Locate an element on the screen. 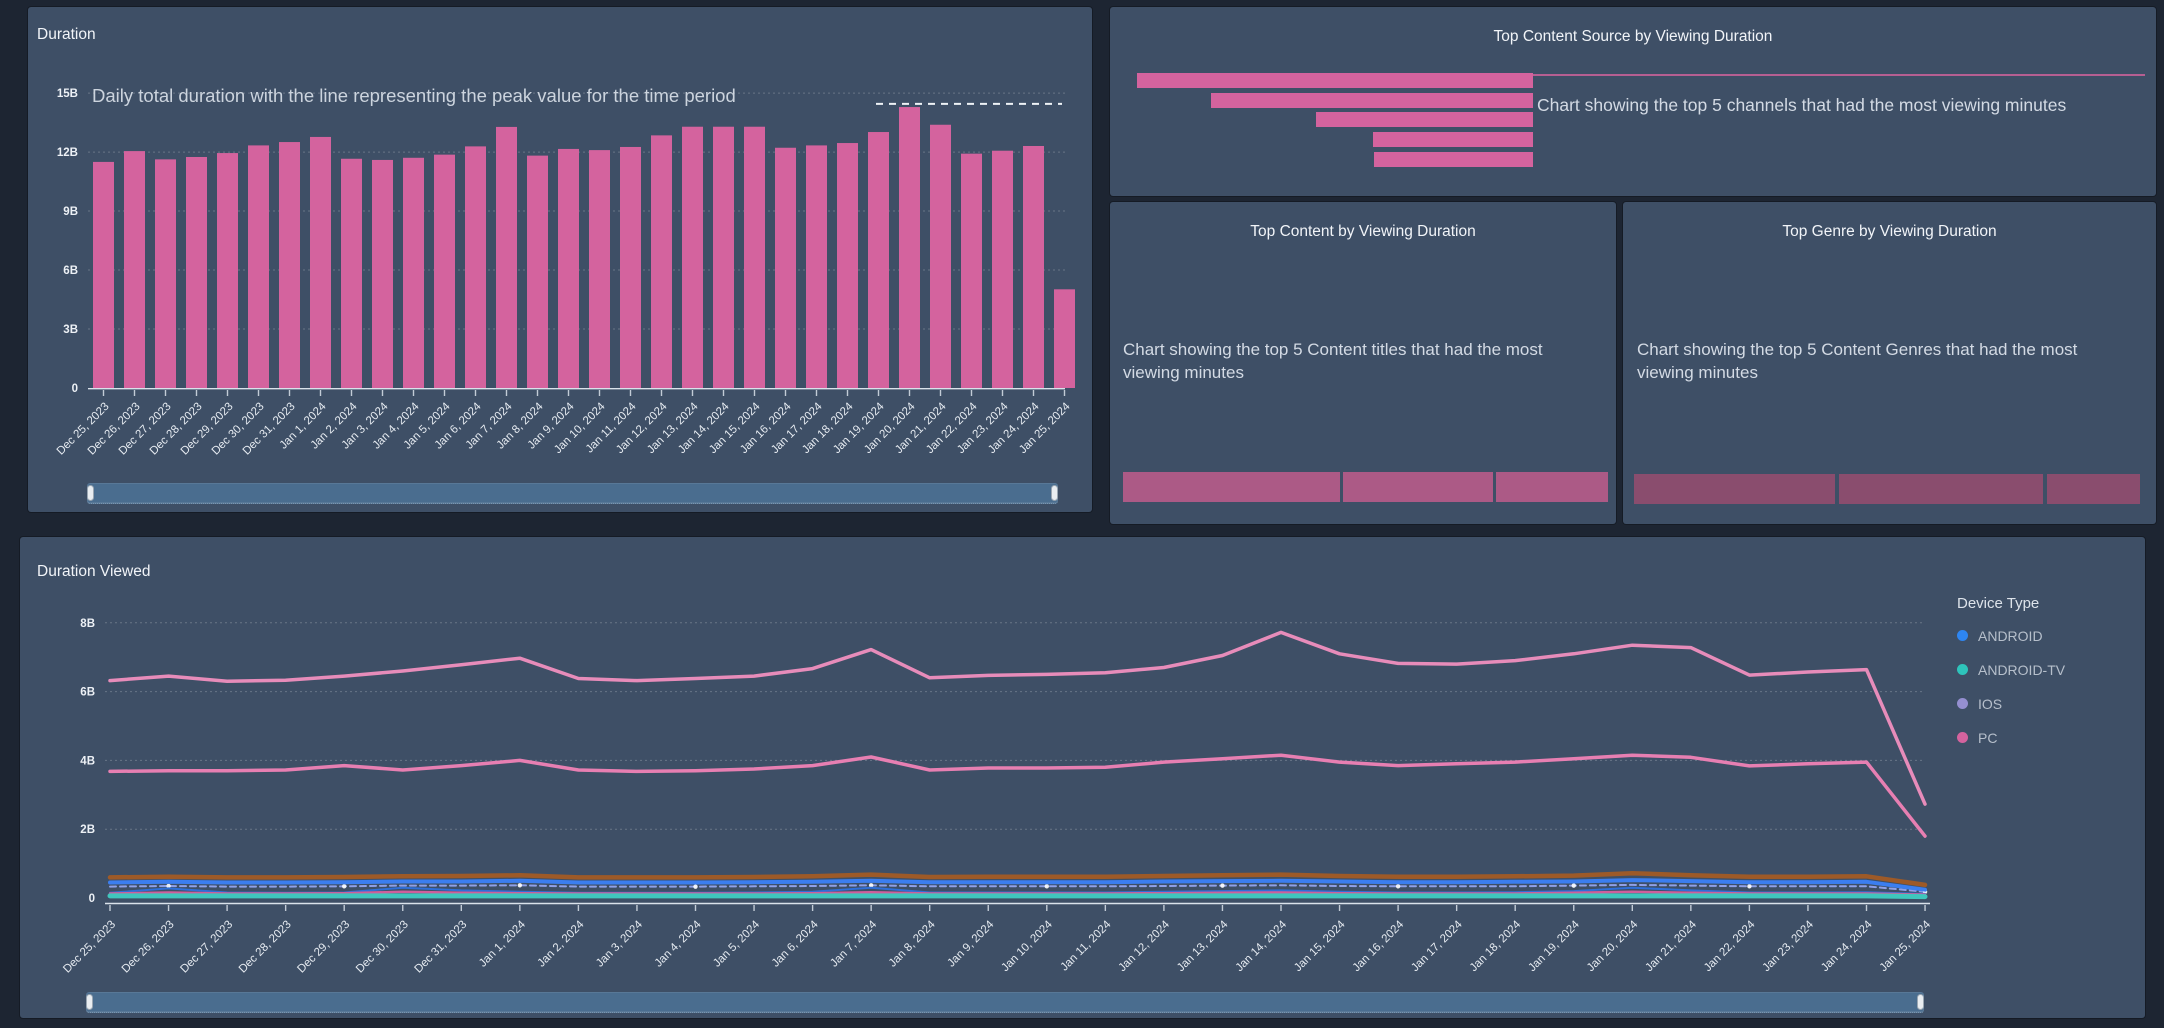  legend-label: PC is located at coordinates (1988, 737).